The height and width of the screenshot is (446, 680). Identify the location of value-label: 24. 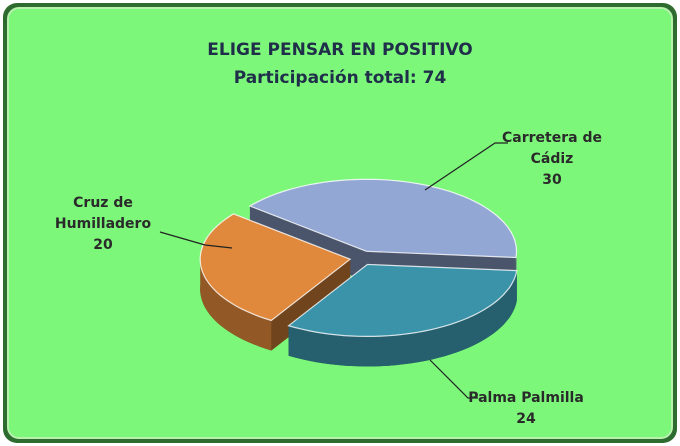
(526, 419).